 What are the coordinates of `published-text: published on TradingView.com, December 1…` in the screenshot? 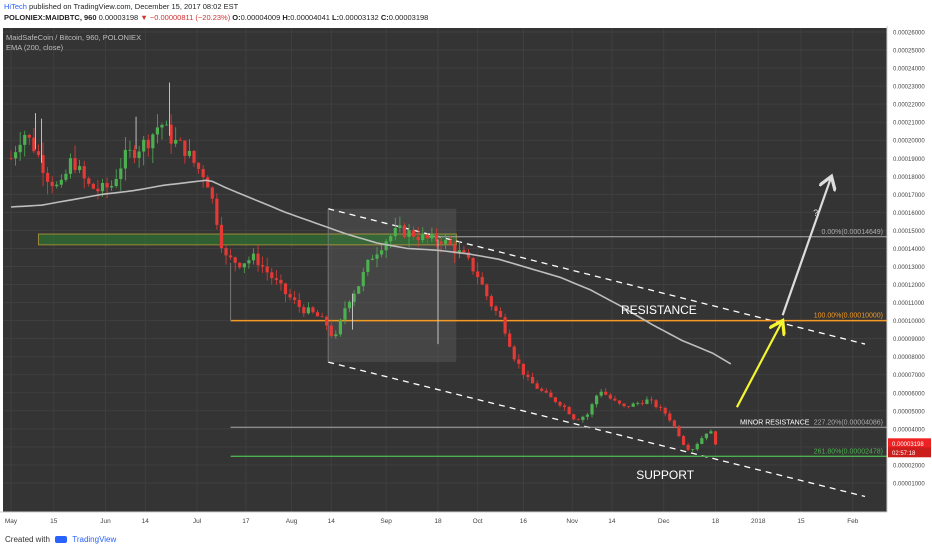 It's located at (134, 6).